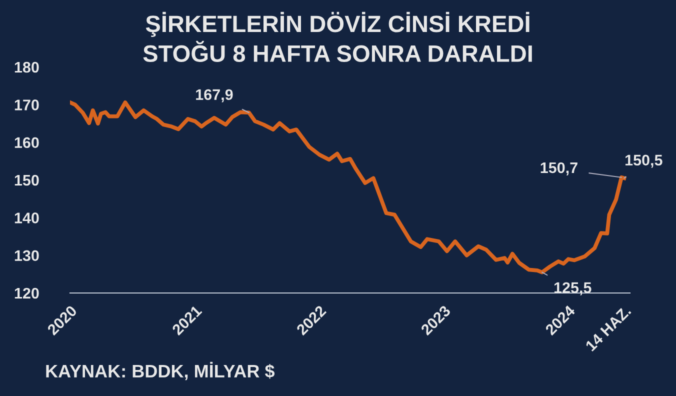 This screenshot has width=676, height=396. What do you see at coordinates (26, 105) in the screenshot?
I see `y-tick-label: 170` at bounding box center [26, 105].